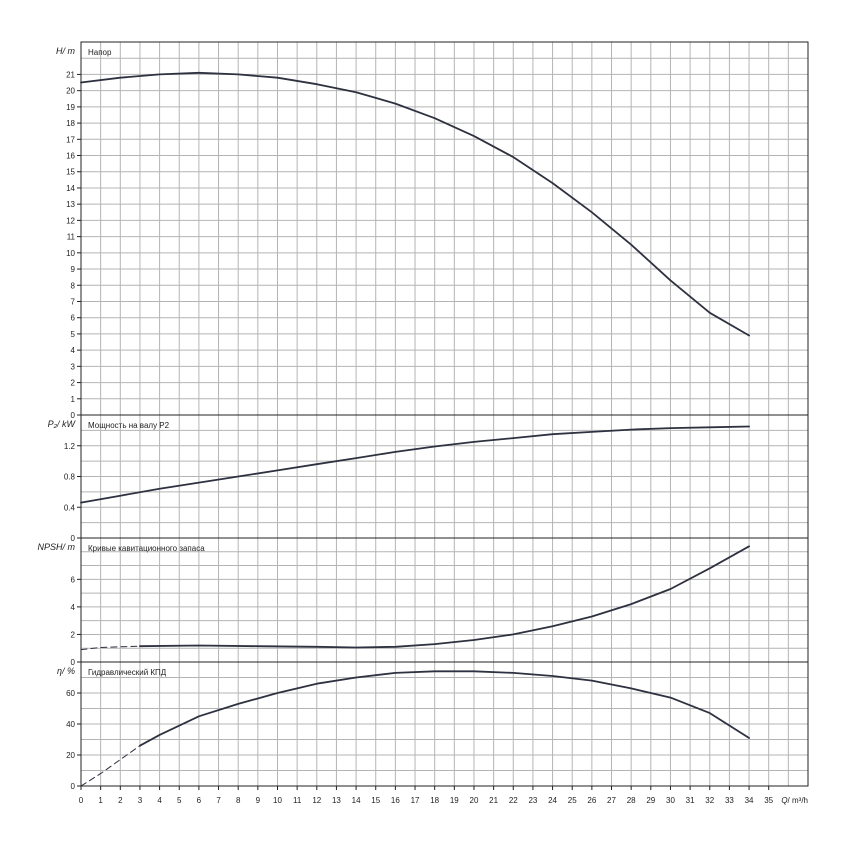  I want to click on y-axis-label: NPSH/ m, so click(56, 547).